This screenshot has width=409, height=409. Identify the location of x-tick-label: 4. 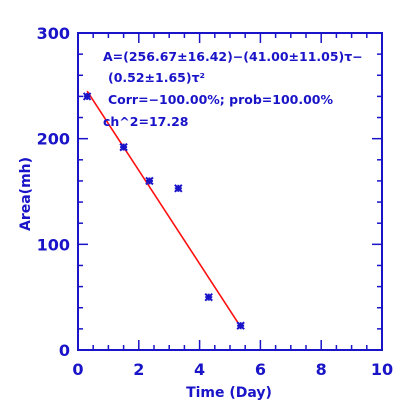
(199, 369).